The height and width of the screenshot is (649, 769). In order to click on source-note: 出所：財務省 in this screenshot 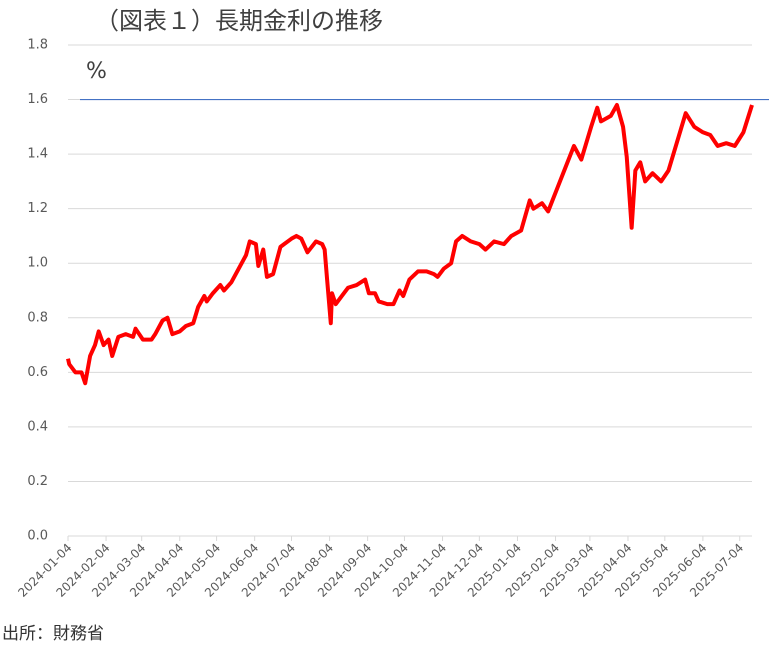, I will do `click(53, 634)`.